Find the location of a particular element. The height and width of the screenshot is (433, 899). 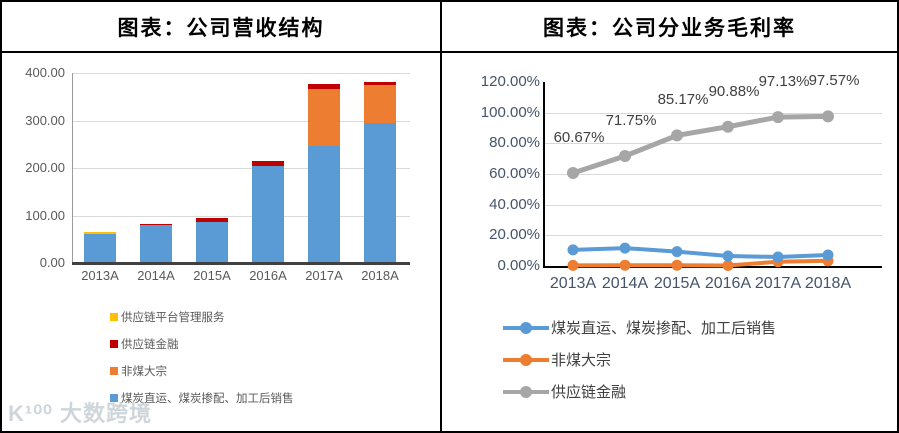

data-label: 97.57% is located at coordinates (834, 81).